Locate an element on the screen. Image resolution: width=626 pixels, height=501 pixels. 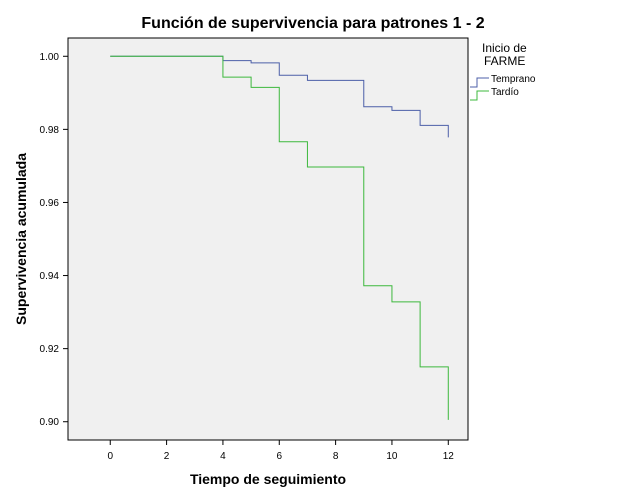
y-axis: 0.90 0.92 0.94 0.96 0.98 1.00 is located at coordinates (54, 240).